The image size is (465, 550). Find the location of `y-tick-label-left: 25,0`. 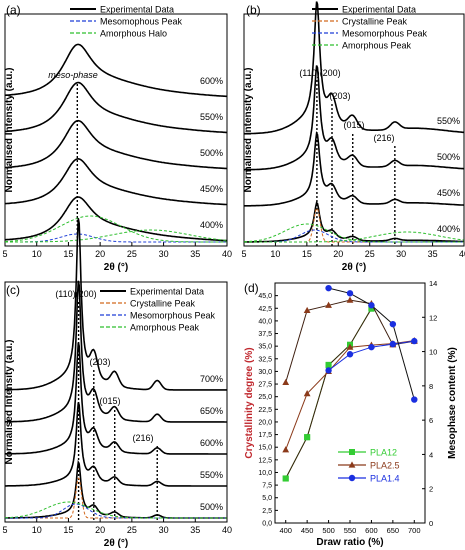

y-tick-label-left: 25,0 is located at coordinates (265, 397).